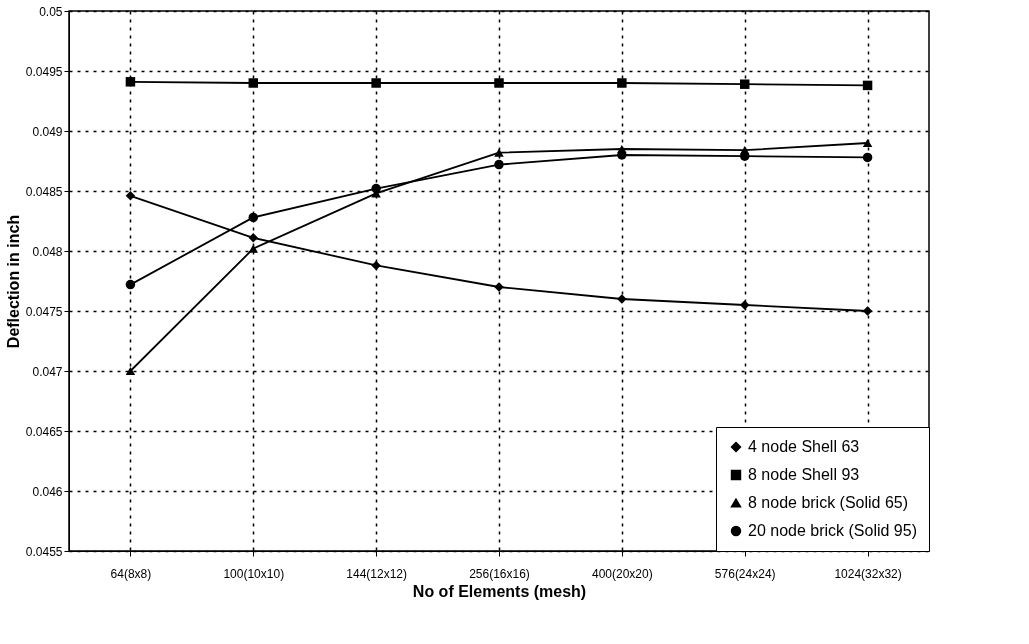 The width and height of the screenshot is (1029, 644). I want to click on y-tick-label: 0.05, so click(51, 11).